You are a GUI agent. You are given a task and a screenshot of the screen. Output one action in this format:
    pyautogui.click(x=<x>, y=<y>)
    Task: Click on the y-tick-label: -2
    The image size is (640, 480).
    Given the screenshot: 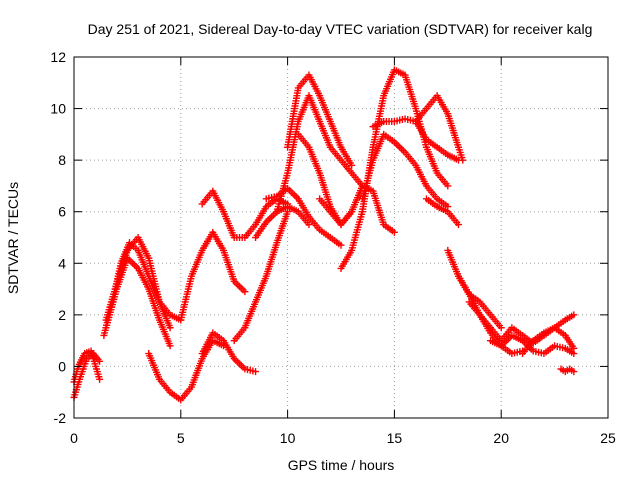 What is the action you would take?
    pyautogui.click(x=60, y=418)
    